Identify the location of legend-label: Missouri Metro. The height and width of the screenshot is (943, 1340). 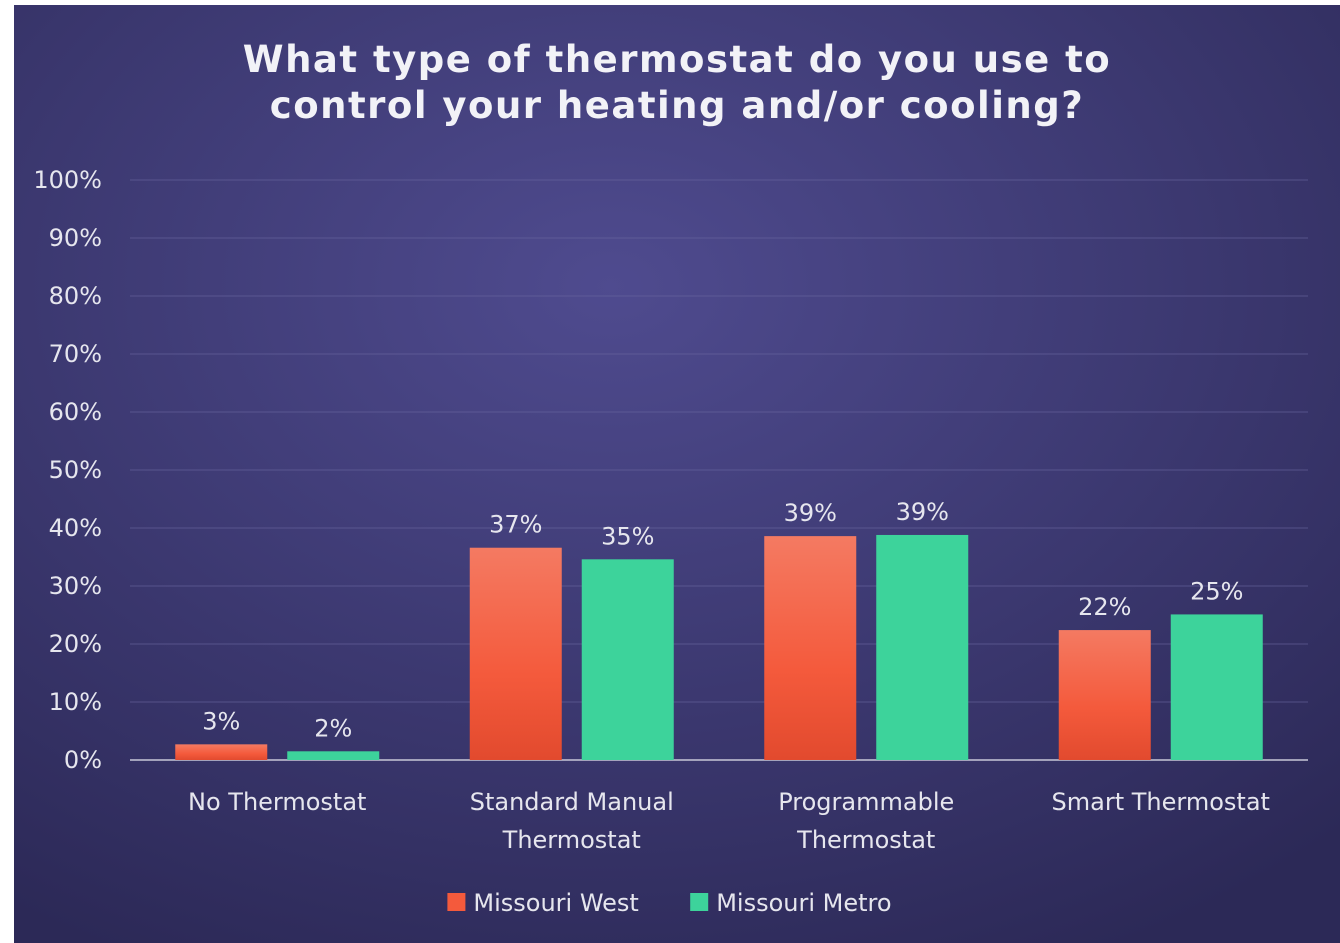
(803, 903).